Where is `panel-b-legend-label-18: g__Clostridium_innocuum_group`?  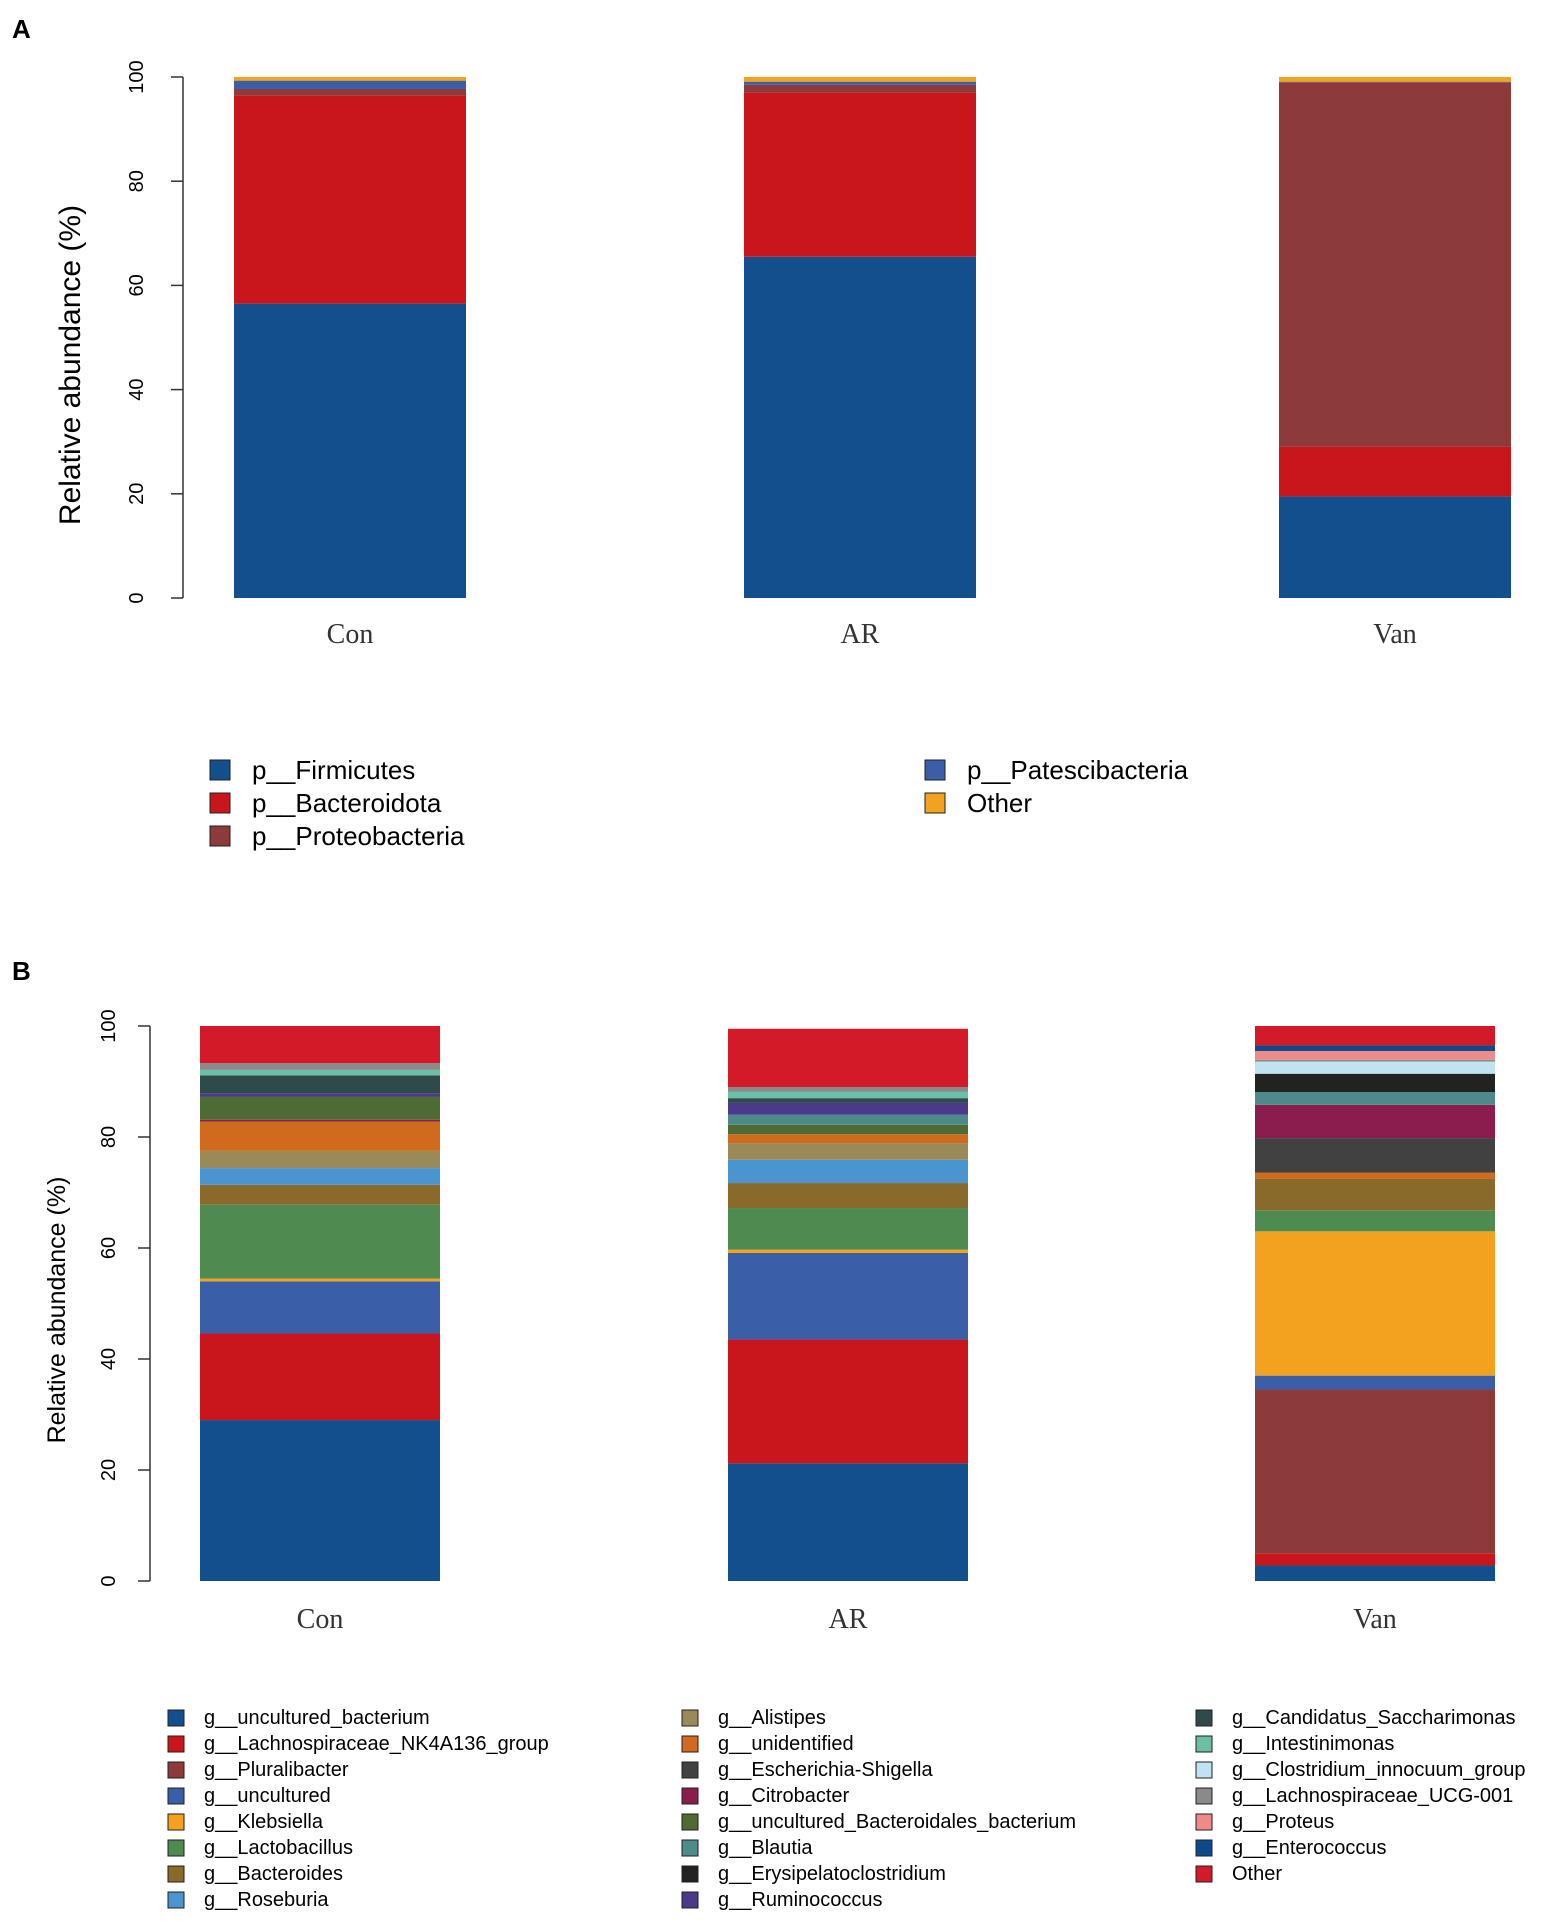 panel-b-legend-label-18: g__Clostridium_innocuum_group is located at coordinates (1379, 1770).